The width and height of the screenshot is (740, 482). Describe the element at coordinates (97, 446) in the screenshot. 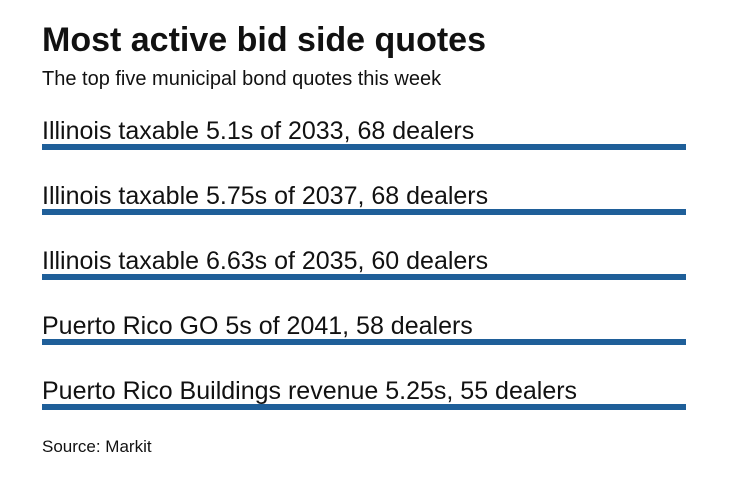

I see `source-note: Source: Markit` at that location.